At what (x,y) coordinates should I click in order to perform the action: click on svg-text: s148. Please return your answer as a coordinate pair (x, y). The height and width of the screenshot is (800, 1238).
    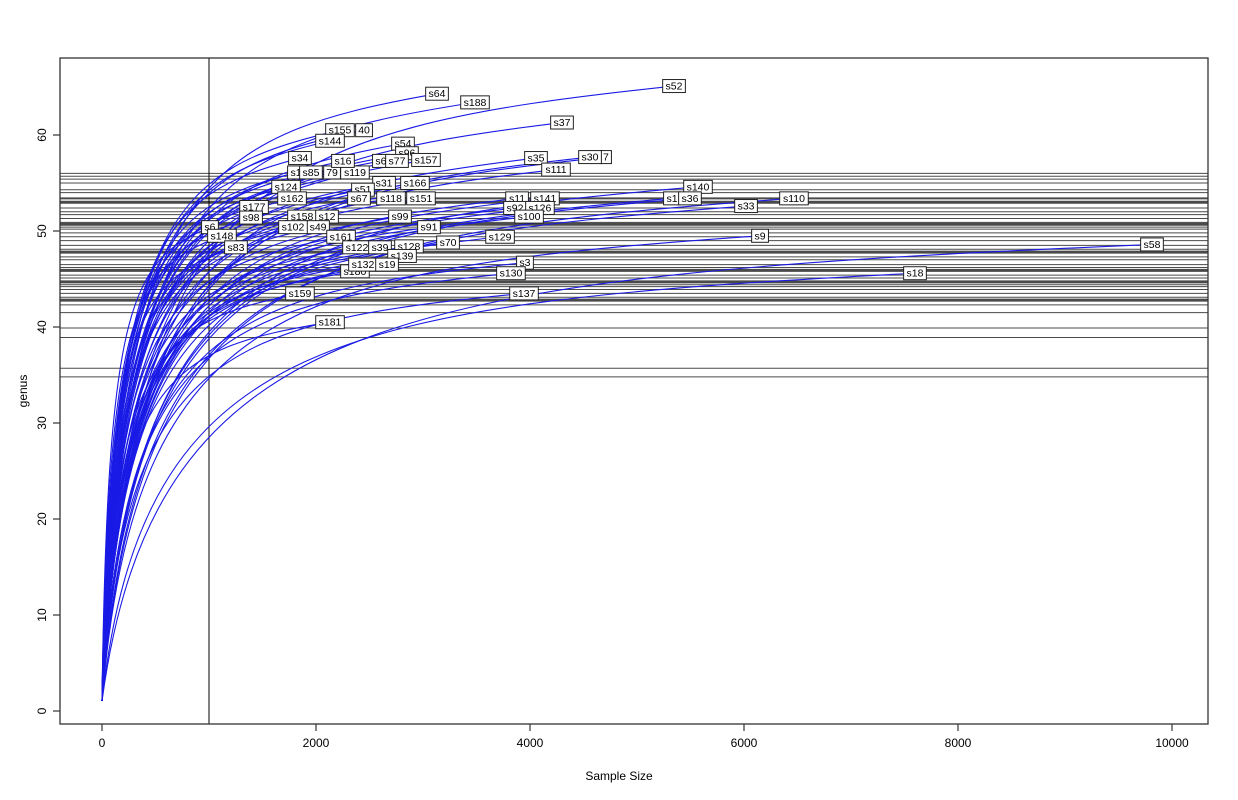
    Looking at the image, I should click on (222, 236).